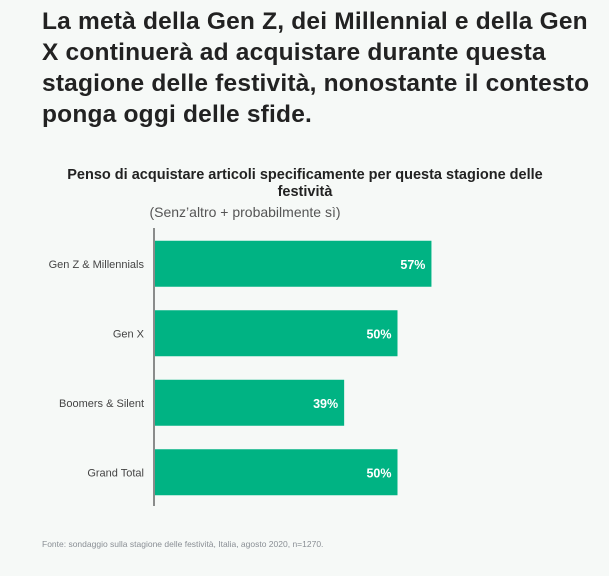 The height and width of the screenshot is (576, 609). Describe the element at coordinates (325, 404) in the screenshot. I see `bar-value-label: 39%` at that location.